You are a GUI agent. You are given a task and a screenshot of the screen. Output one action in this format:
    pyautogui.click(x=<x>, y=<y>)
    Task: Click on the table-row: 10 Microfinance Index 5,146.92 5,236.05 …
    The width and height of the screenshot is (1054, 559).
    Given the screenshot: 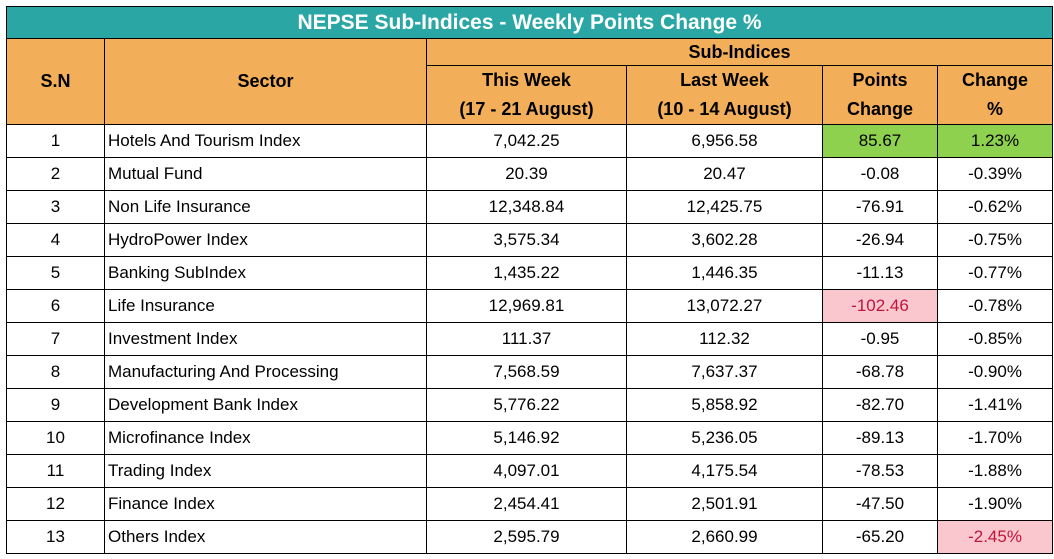 What is the action you would take?
    pyautogui.click(x=530, y=438)
    